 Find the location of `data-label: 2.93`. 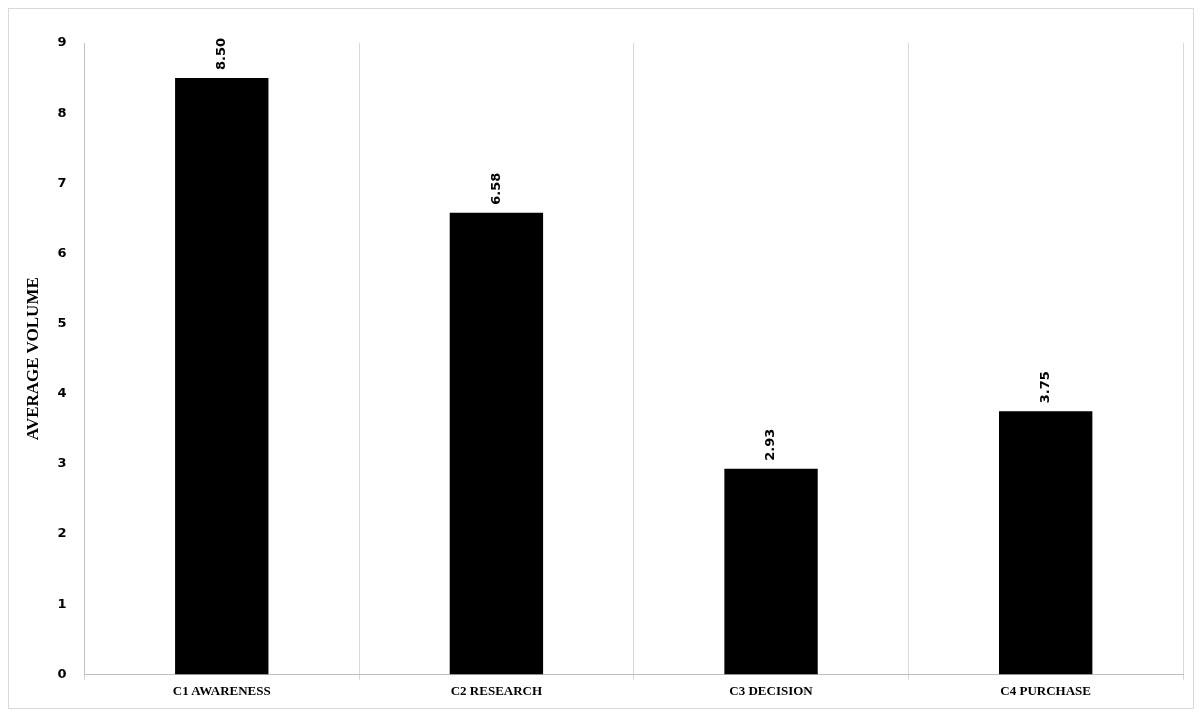

data-label: 2.93 is located at coordinates (770, 444).